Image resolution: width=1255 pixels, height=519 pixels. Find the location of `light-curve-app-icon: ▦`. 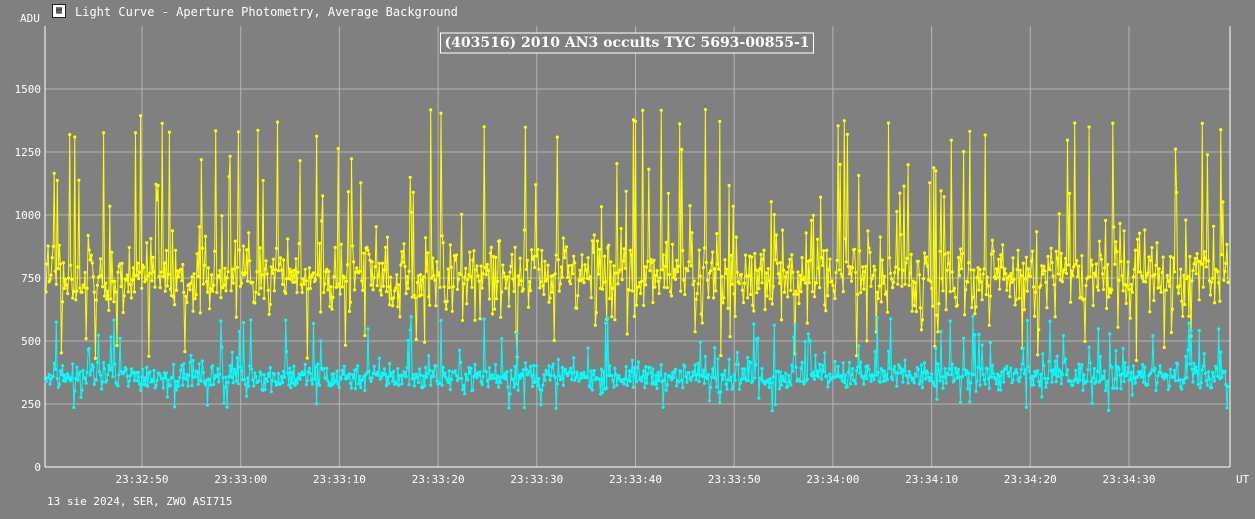

light-curve-app-icon: ▦ is located at coordinates (59, 11).